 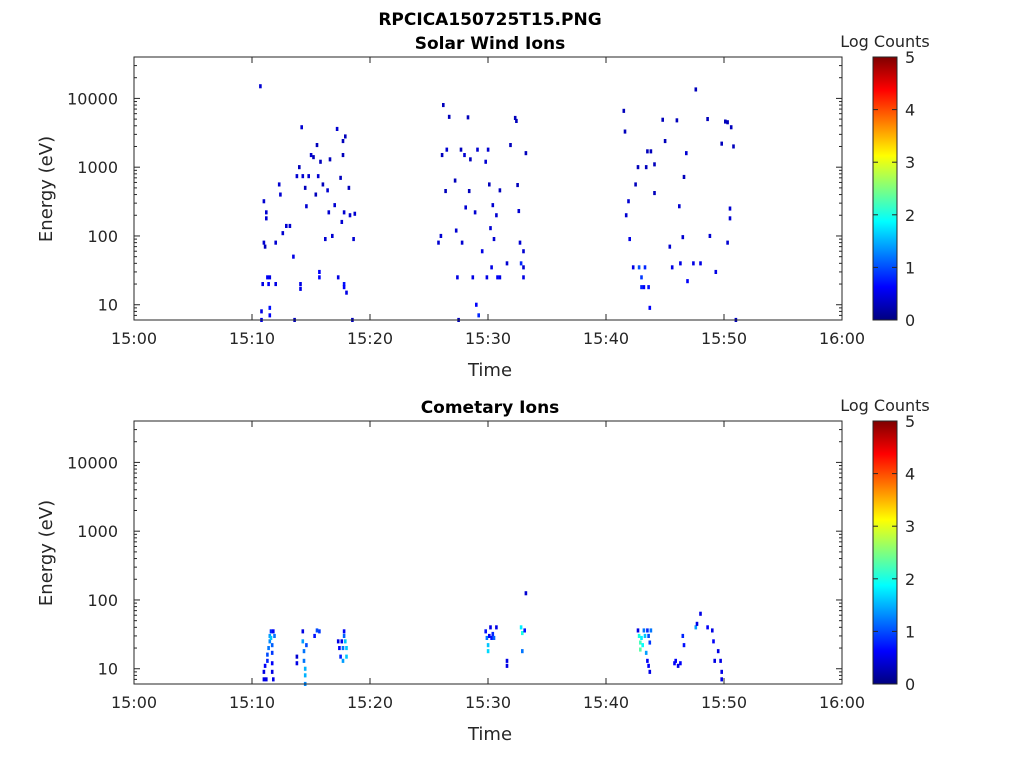 I want to click on solar-wind-colorbar-label: Log Counts, so click(x=885, y=41).